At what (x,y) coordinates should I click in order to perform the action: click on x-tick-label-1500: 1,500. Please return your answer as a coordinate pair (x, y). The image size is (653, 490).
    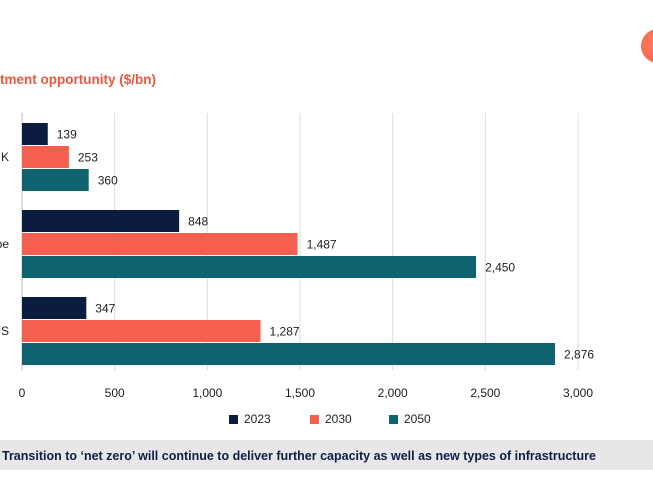
    Looking at the image, I should click on (300, 393).